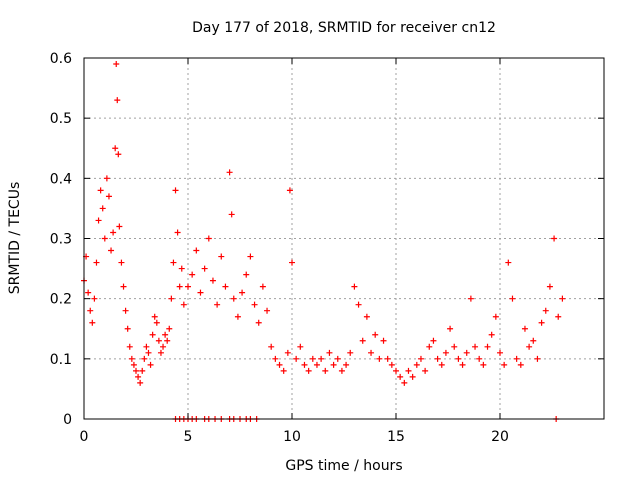 The height and width of the screenshot is (480, 640). I want to click on x-tick-label: 15, so click(396, 437).